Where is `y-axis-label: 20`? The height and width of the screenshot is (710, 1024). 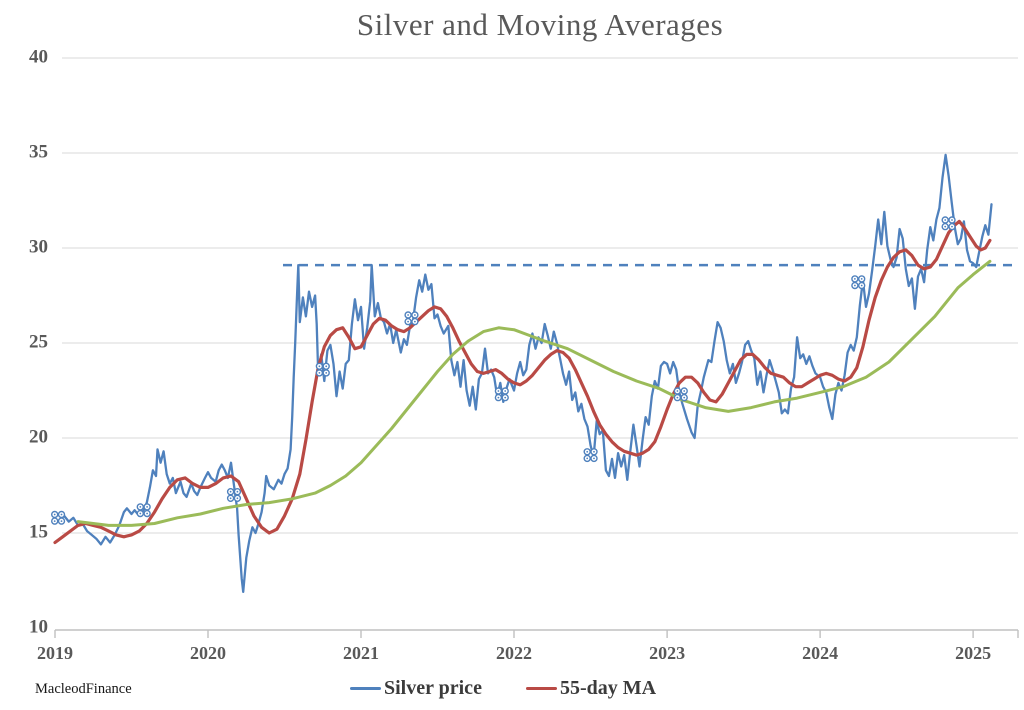
y-axis-label: 20 is located at coordinates (38, 437).